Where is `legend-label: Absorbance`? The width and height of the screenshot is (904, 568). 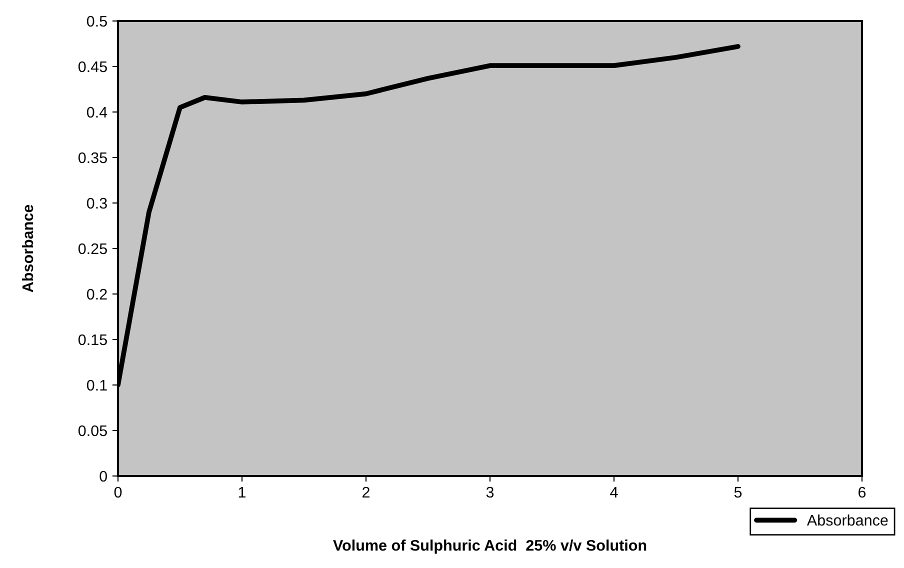 legend-label: Absorbance is located at coordinates (847, 520).